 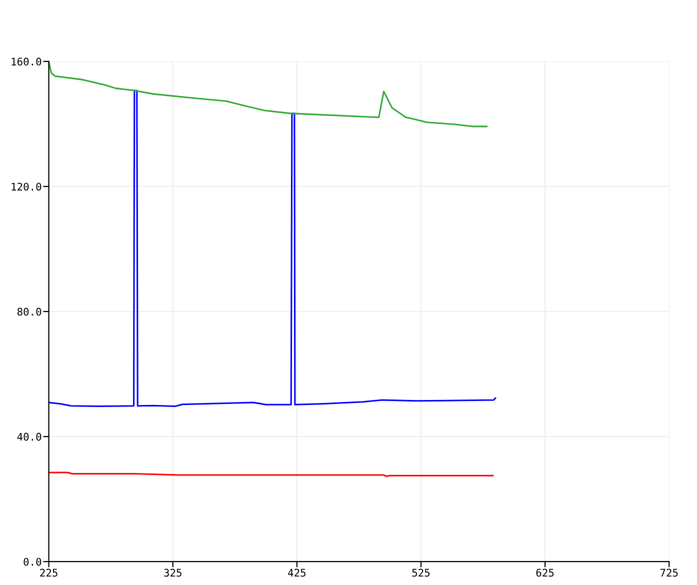 I want to click on y-tick-label: 80.0, so click(x=29, y=312).